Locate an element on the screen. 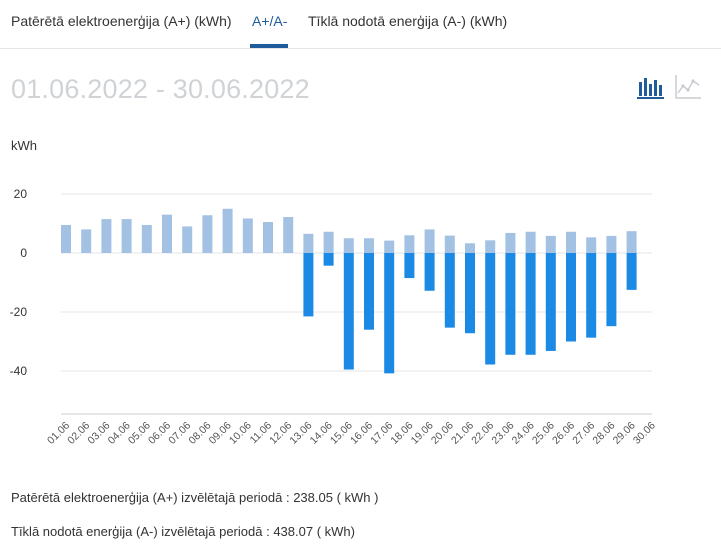 The height and width of the screenshot is (547, 721). bar-exported-13.06 is located at coordinates (308, 285).